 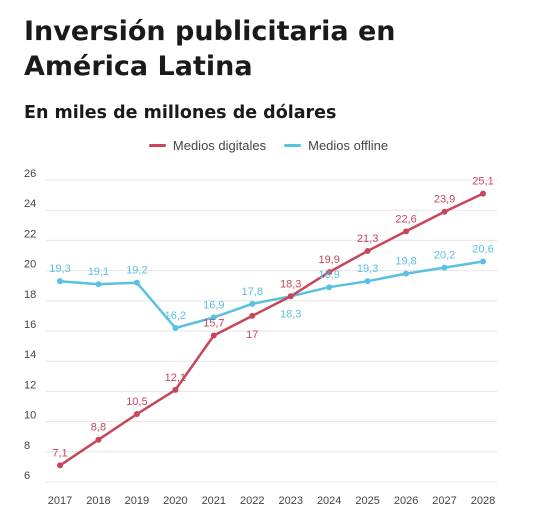 What do you see at coordinates (444, 501) in the screenshot?
I see `x-tick-label: 2027` at bounding box center [444, 501].